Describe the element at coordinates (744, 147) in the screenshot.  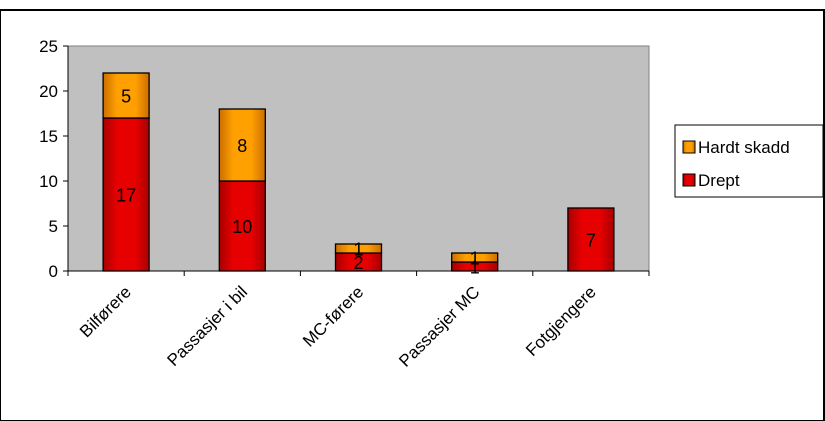
I see `legend-label: Hardt skadd` at that location.